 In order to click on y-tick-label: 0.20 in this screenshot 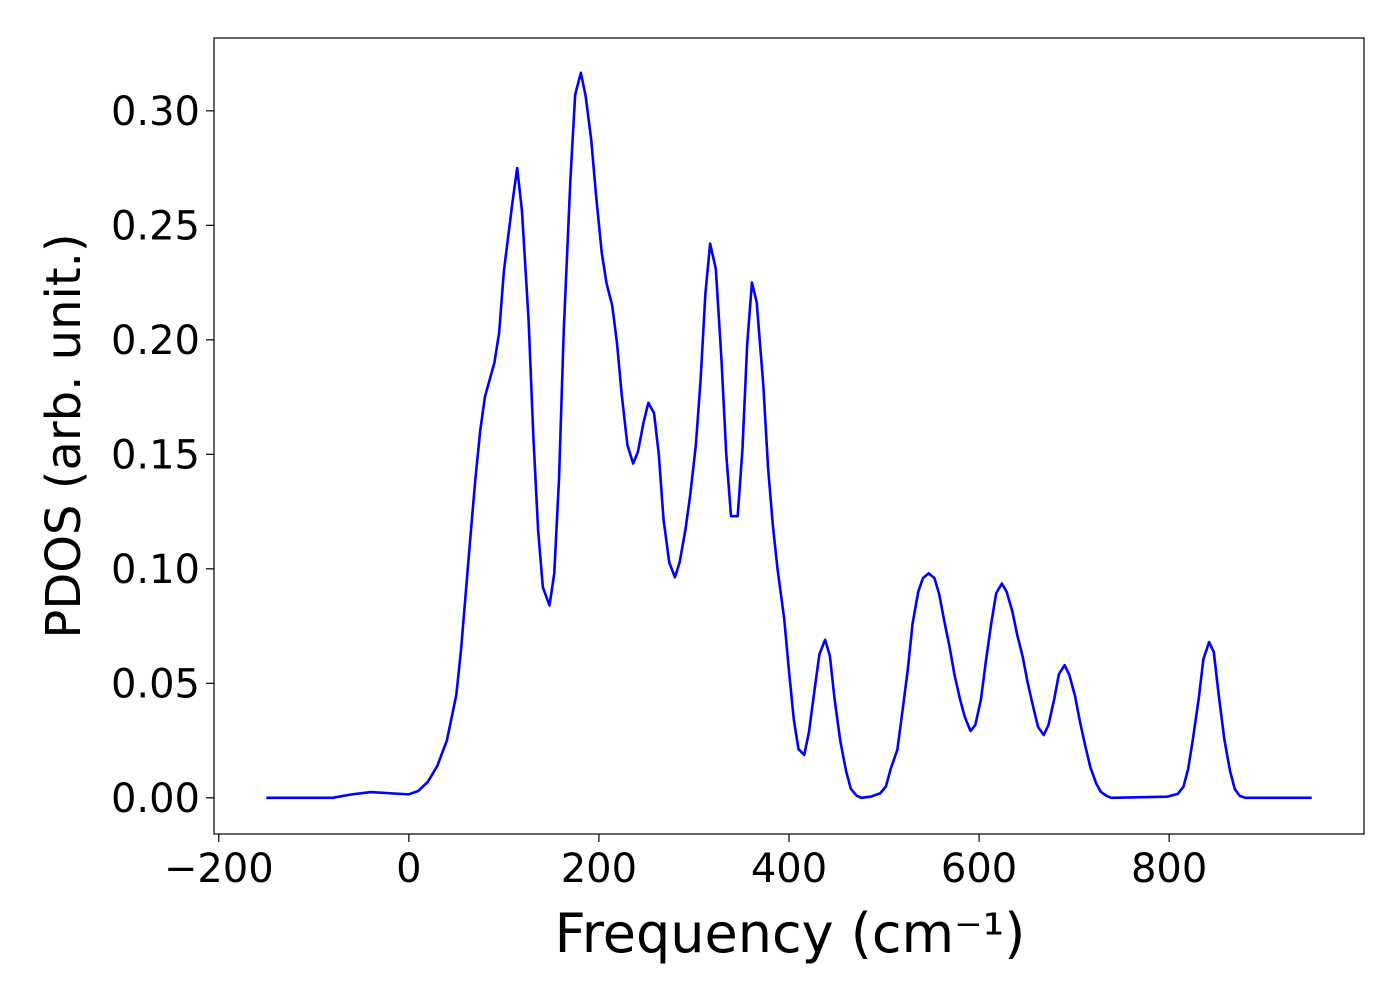, I will do `click(155, 341)`.